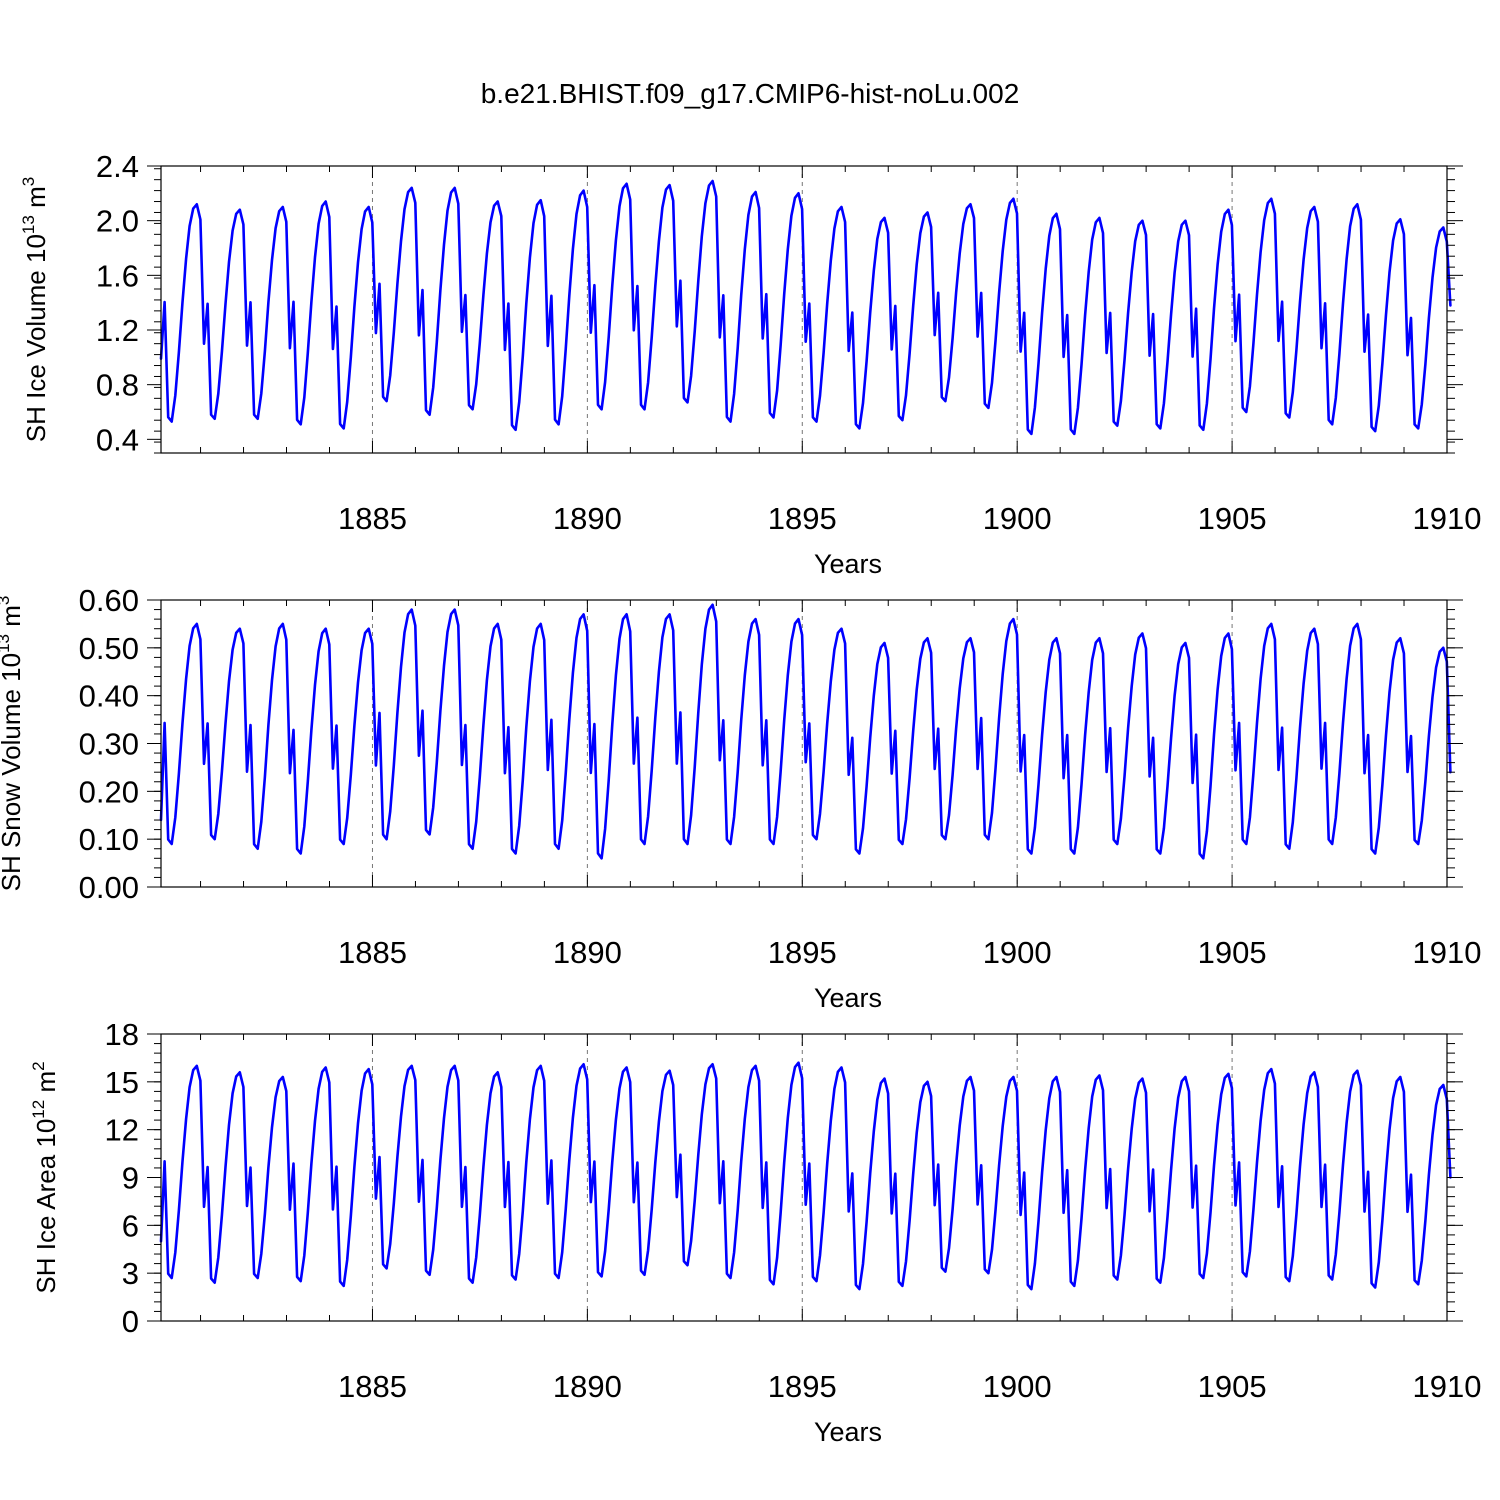  Describe the element at coordinates (750, 93) in the screenshot. I see `figure-title: b.e21.BHIST.f09_g17.CMIP6-hist-noLu.002` at that location.